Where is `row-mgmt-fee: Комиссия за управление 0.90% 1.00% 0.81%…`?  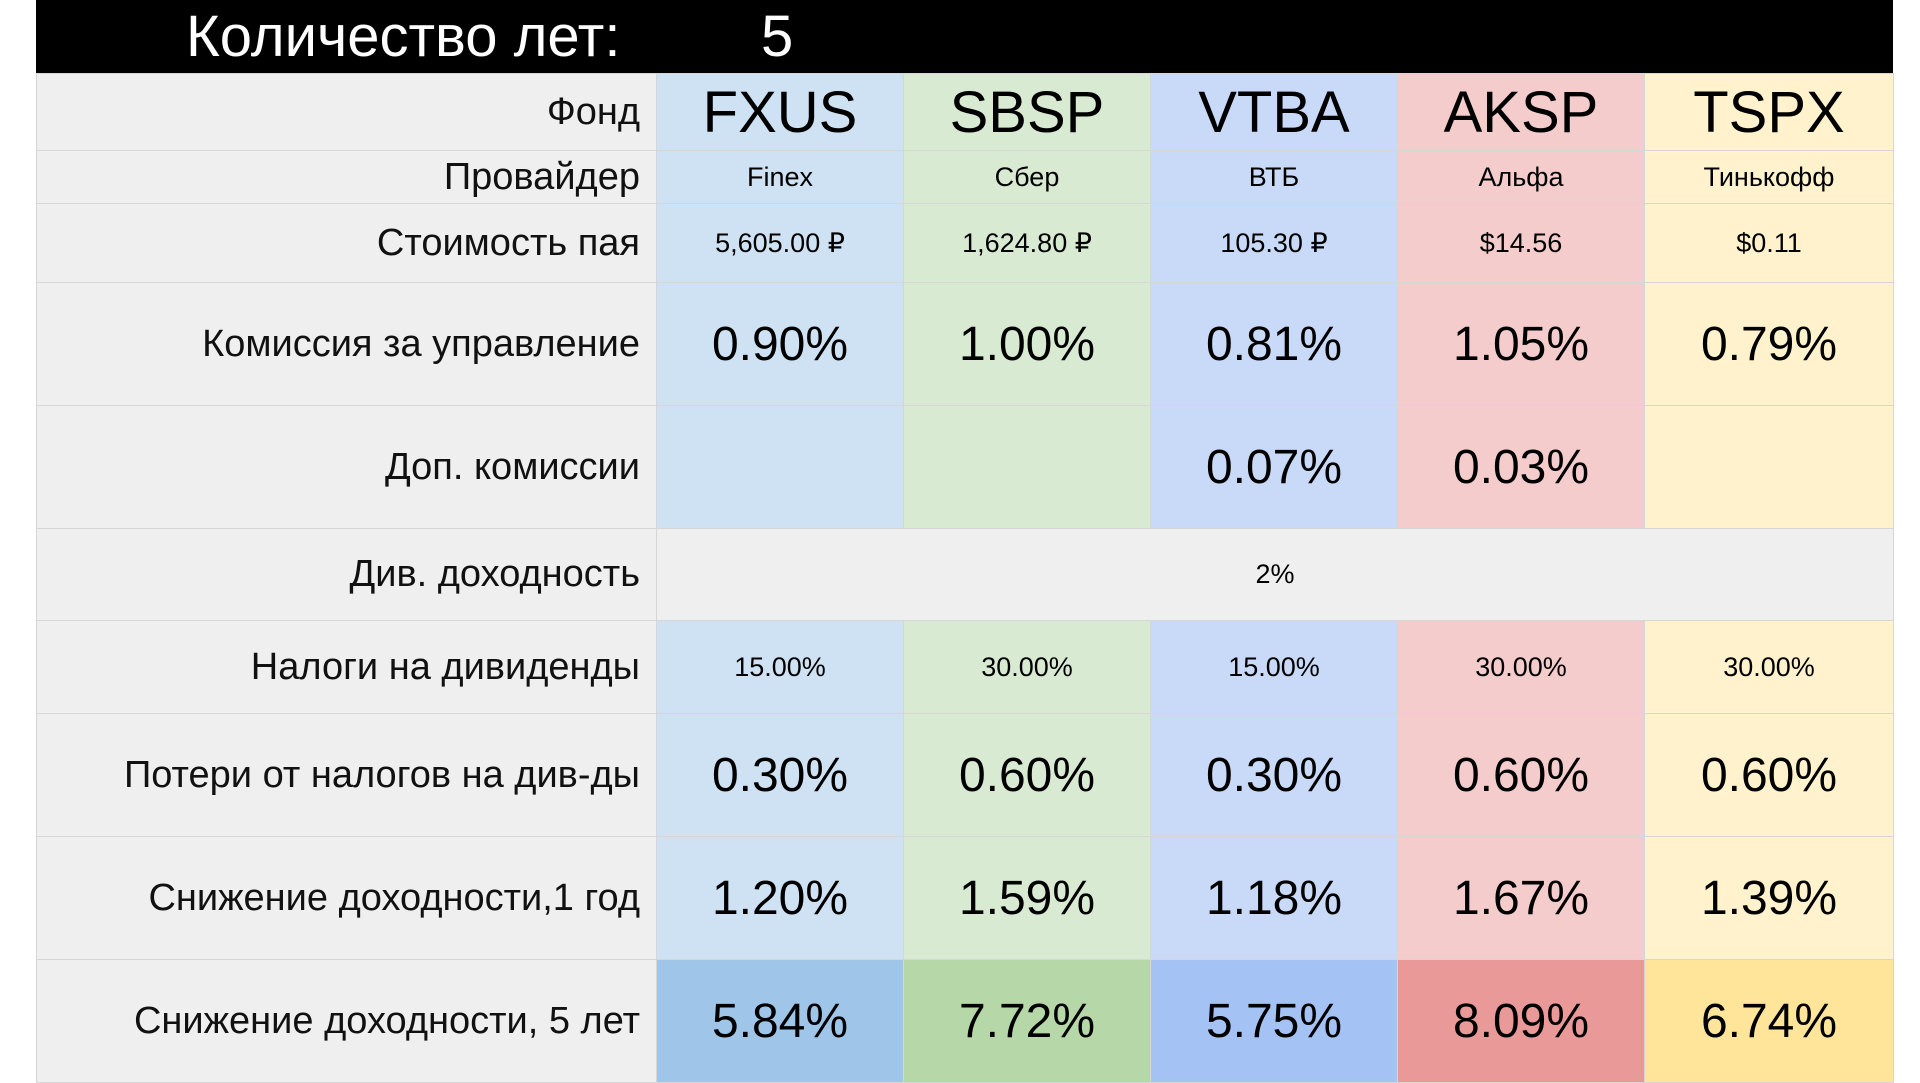 row-mgmt-fee: Комиссия за управление 0.90% 1.00% 0.81%… is located at coordinates (965, 344).